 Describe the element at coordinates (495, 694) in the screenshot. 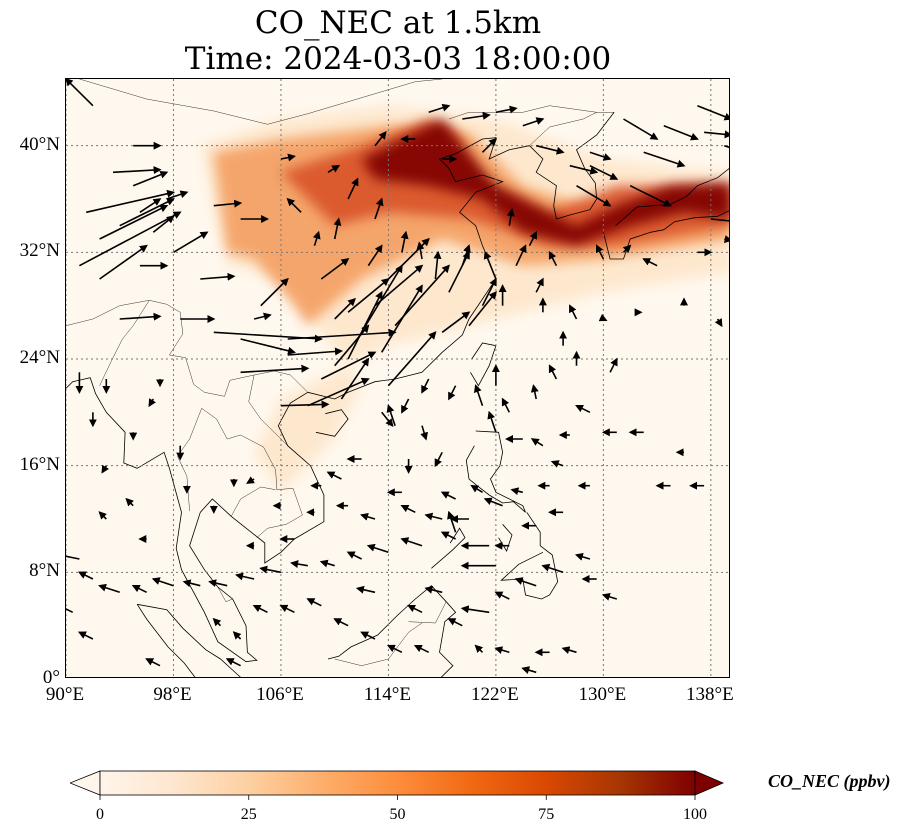

I see `x-tick-label: 122°E` at that location.